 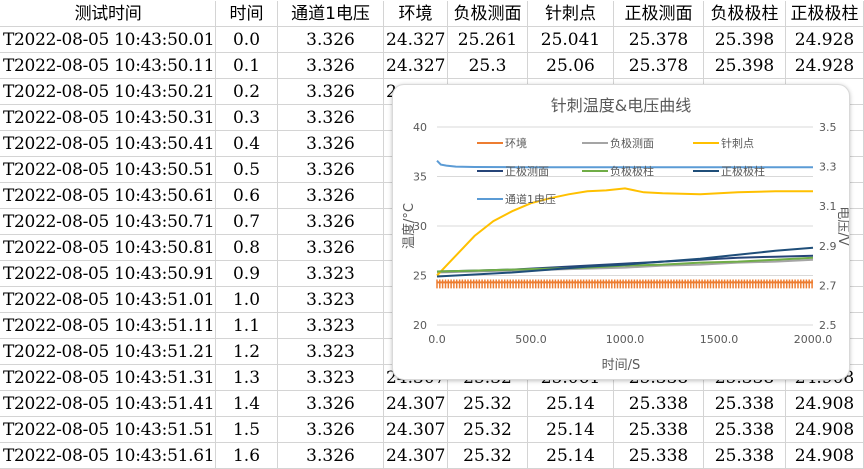 What do you see at coordinates (516, 143) in the screenshot?
I see `legend-entry: 环境` at bounding box center [516, 143].